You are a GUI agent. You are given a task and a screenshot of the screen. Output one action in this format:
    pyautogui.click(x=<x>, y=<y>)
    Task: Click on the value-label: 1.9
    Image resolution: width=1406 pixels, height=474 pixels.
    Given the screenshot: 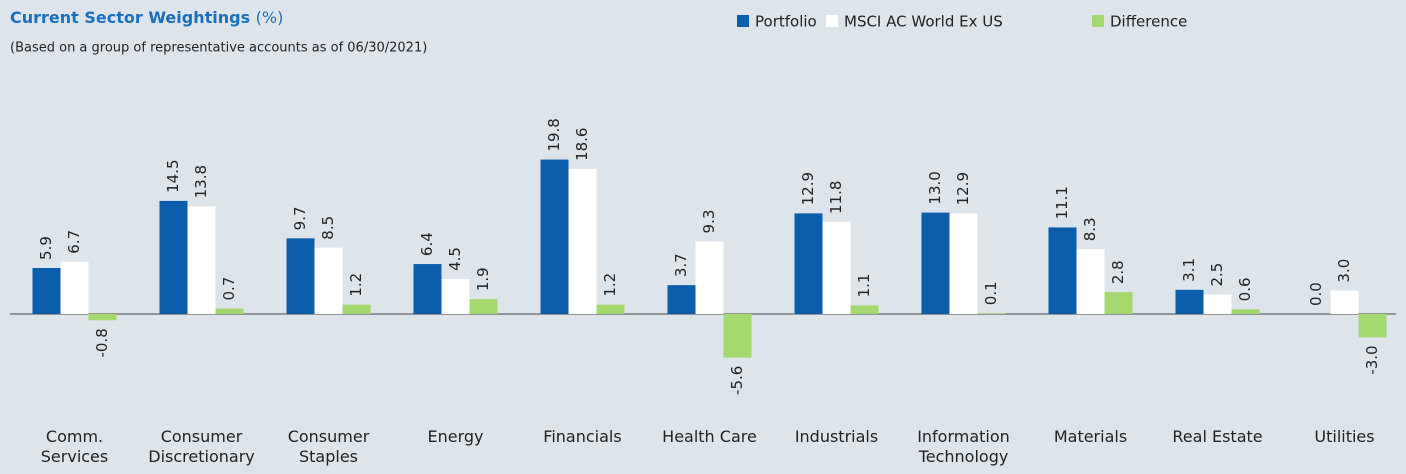 What is the action you would take?
    pyautogui.click(x=483, y=279)
    